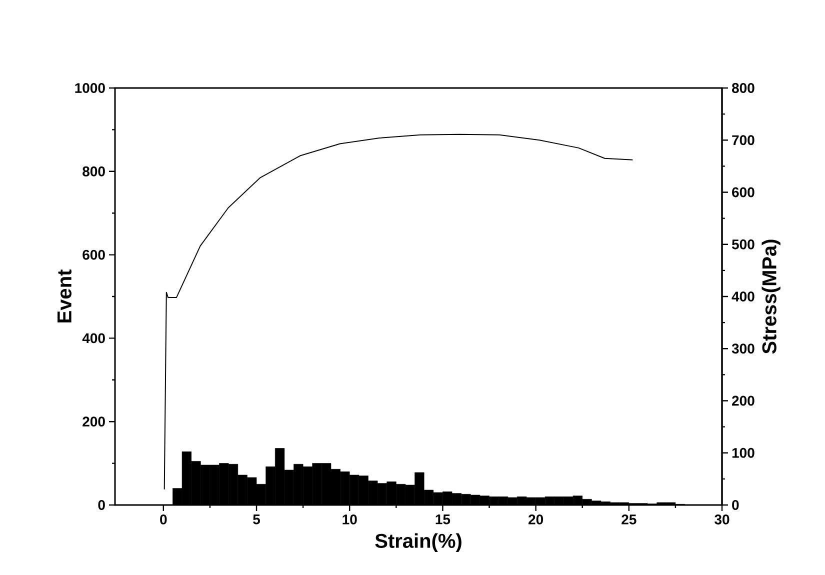 This screenshot has width=825, height=575. What do you see at coordinates (743, 401) in the screenshot?
I see `y2-tick-label: 200` at bounding box center [743, 401].